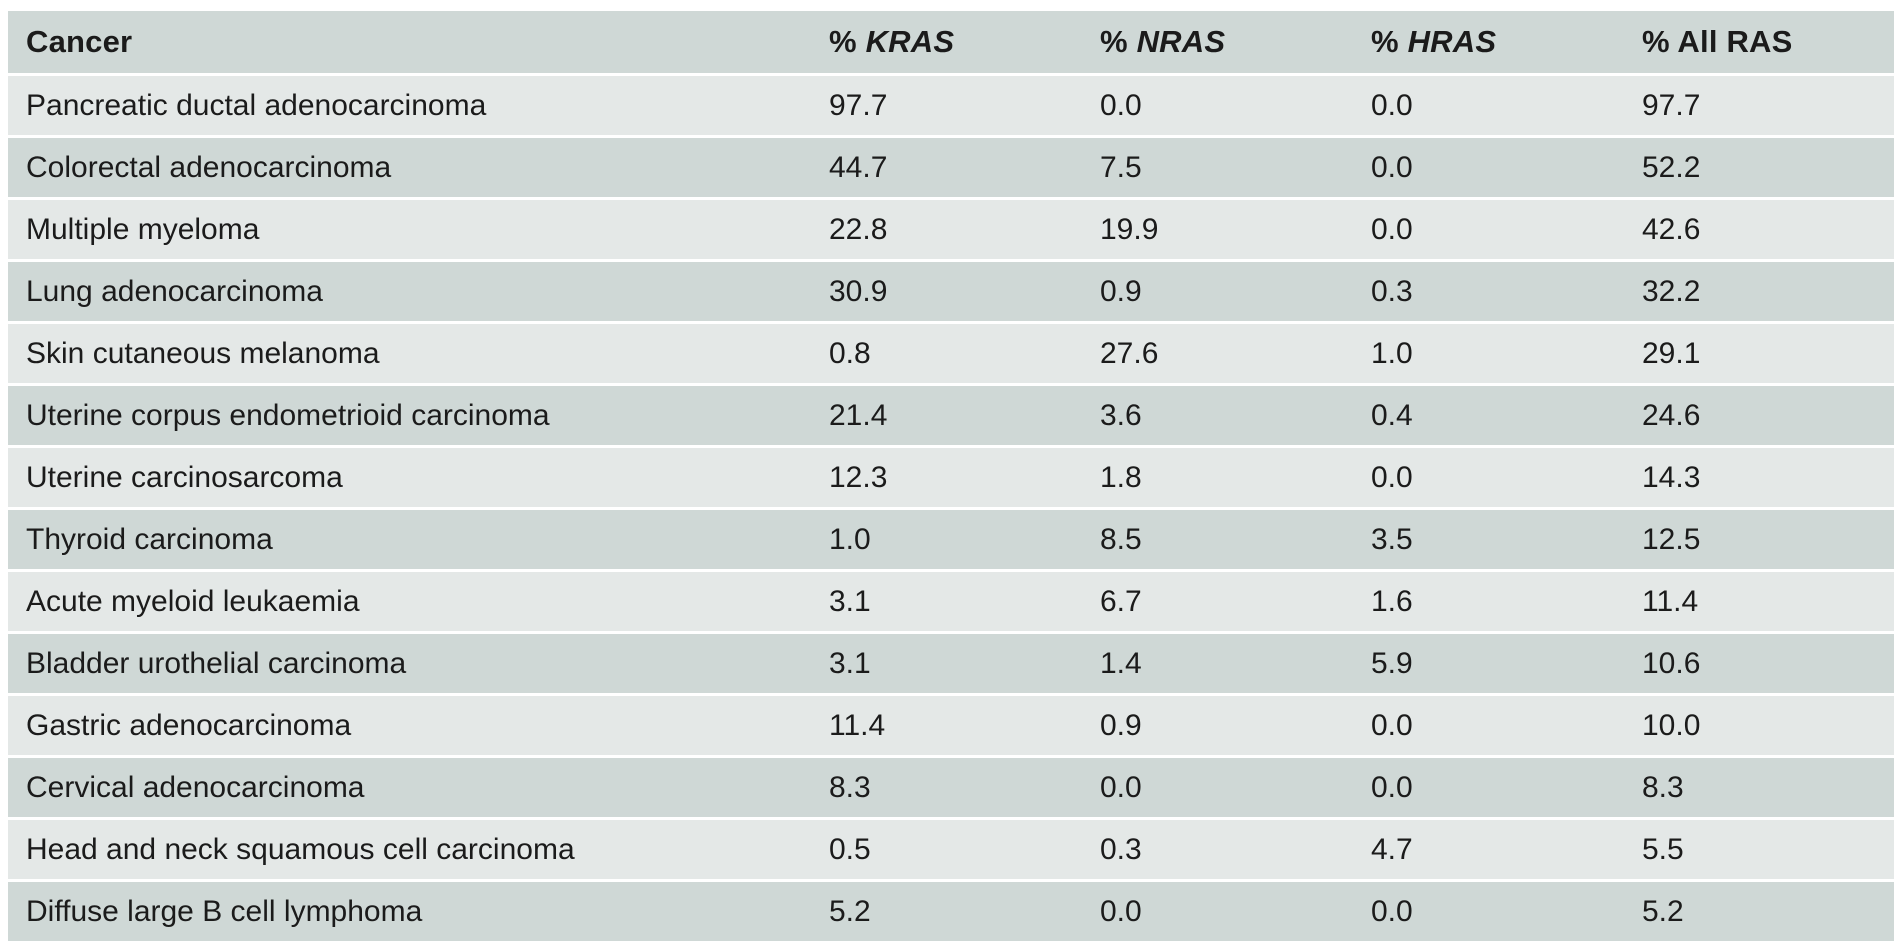 The width and height of the screenshot is (1902, 946). I want to click on cell-kras: 1.0, so click(946, 539).